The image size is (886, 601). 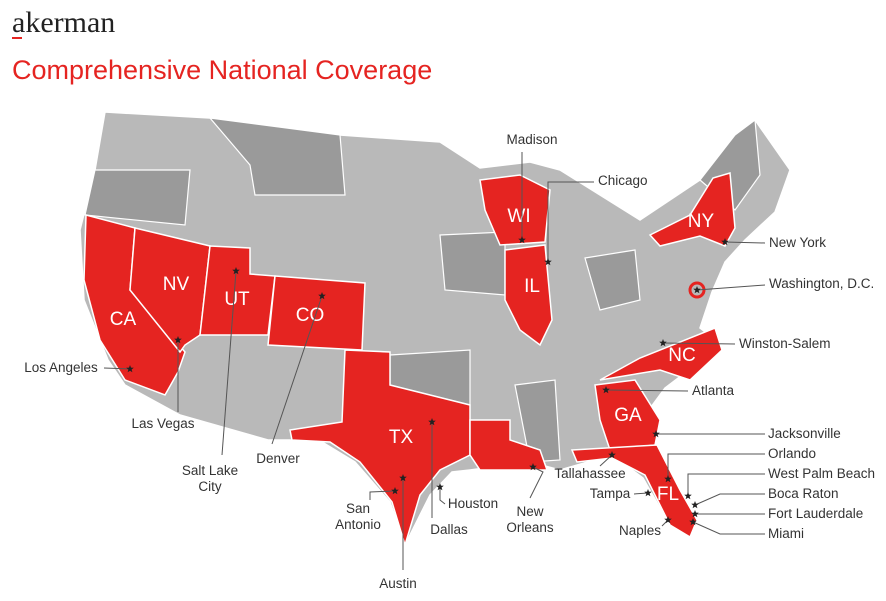 I want to click on city-label-line: Denver, so click(x=278, y=458).